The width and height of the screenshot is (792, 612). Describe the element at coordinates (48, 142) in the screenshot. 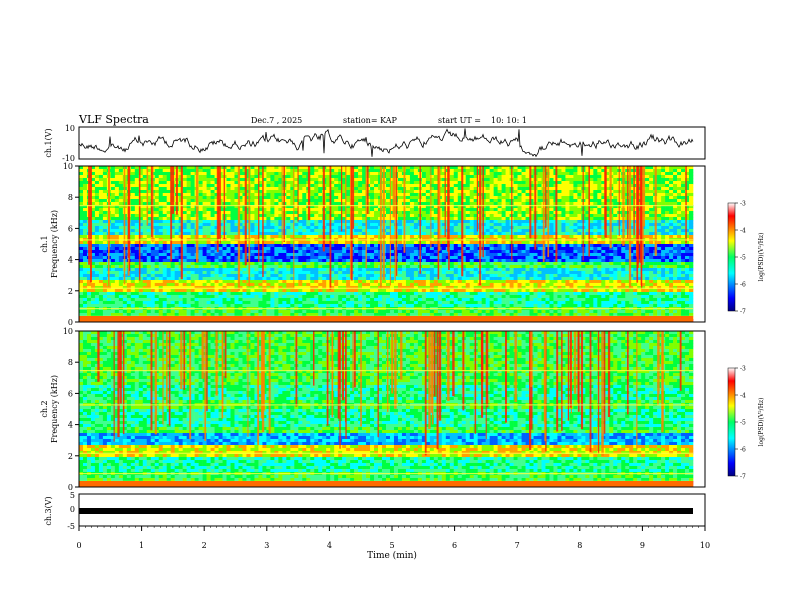

I see `ch1-ylabel: ch.1(V)` at that location.